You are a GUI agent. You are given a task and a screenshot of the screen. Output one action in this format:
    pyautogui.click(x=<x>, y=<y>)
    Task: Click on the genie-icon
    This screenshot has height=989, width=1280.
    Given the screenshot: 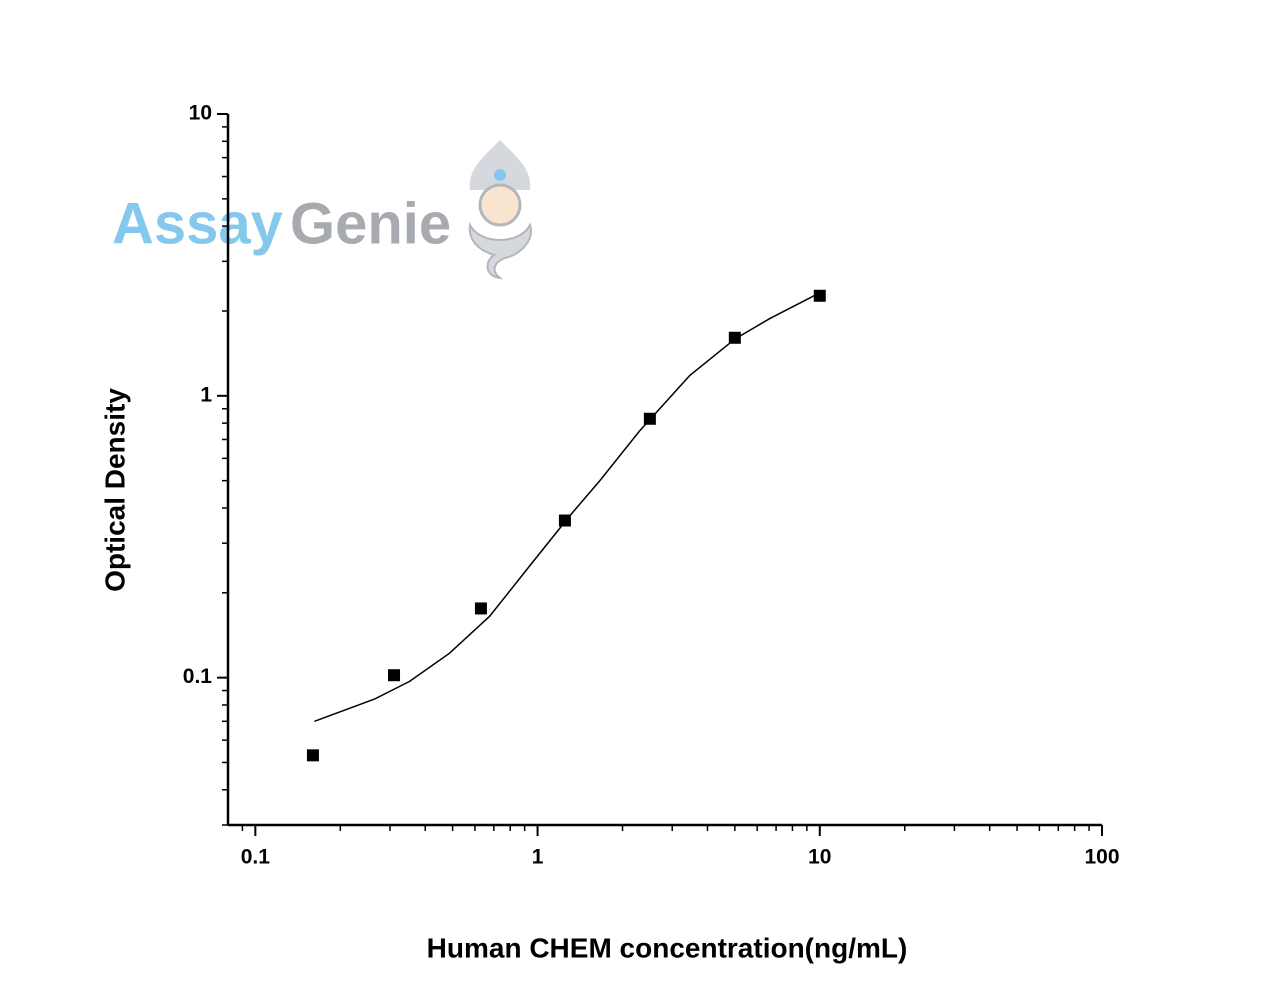 What is the action you would take?
    pyautogui.click(x=500, y=210)
    